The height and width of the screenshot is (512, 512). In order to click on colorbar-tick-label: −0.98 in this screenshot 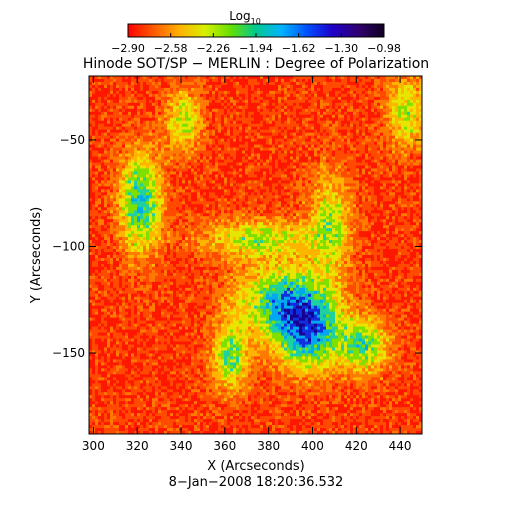, I will do `click(384, 48)`.